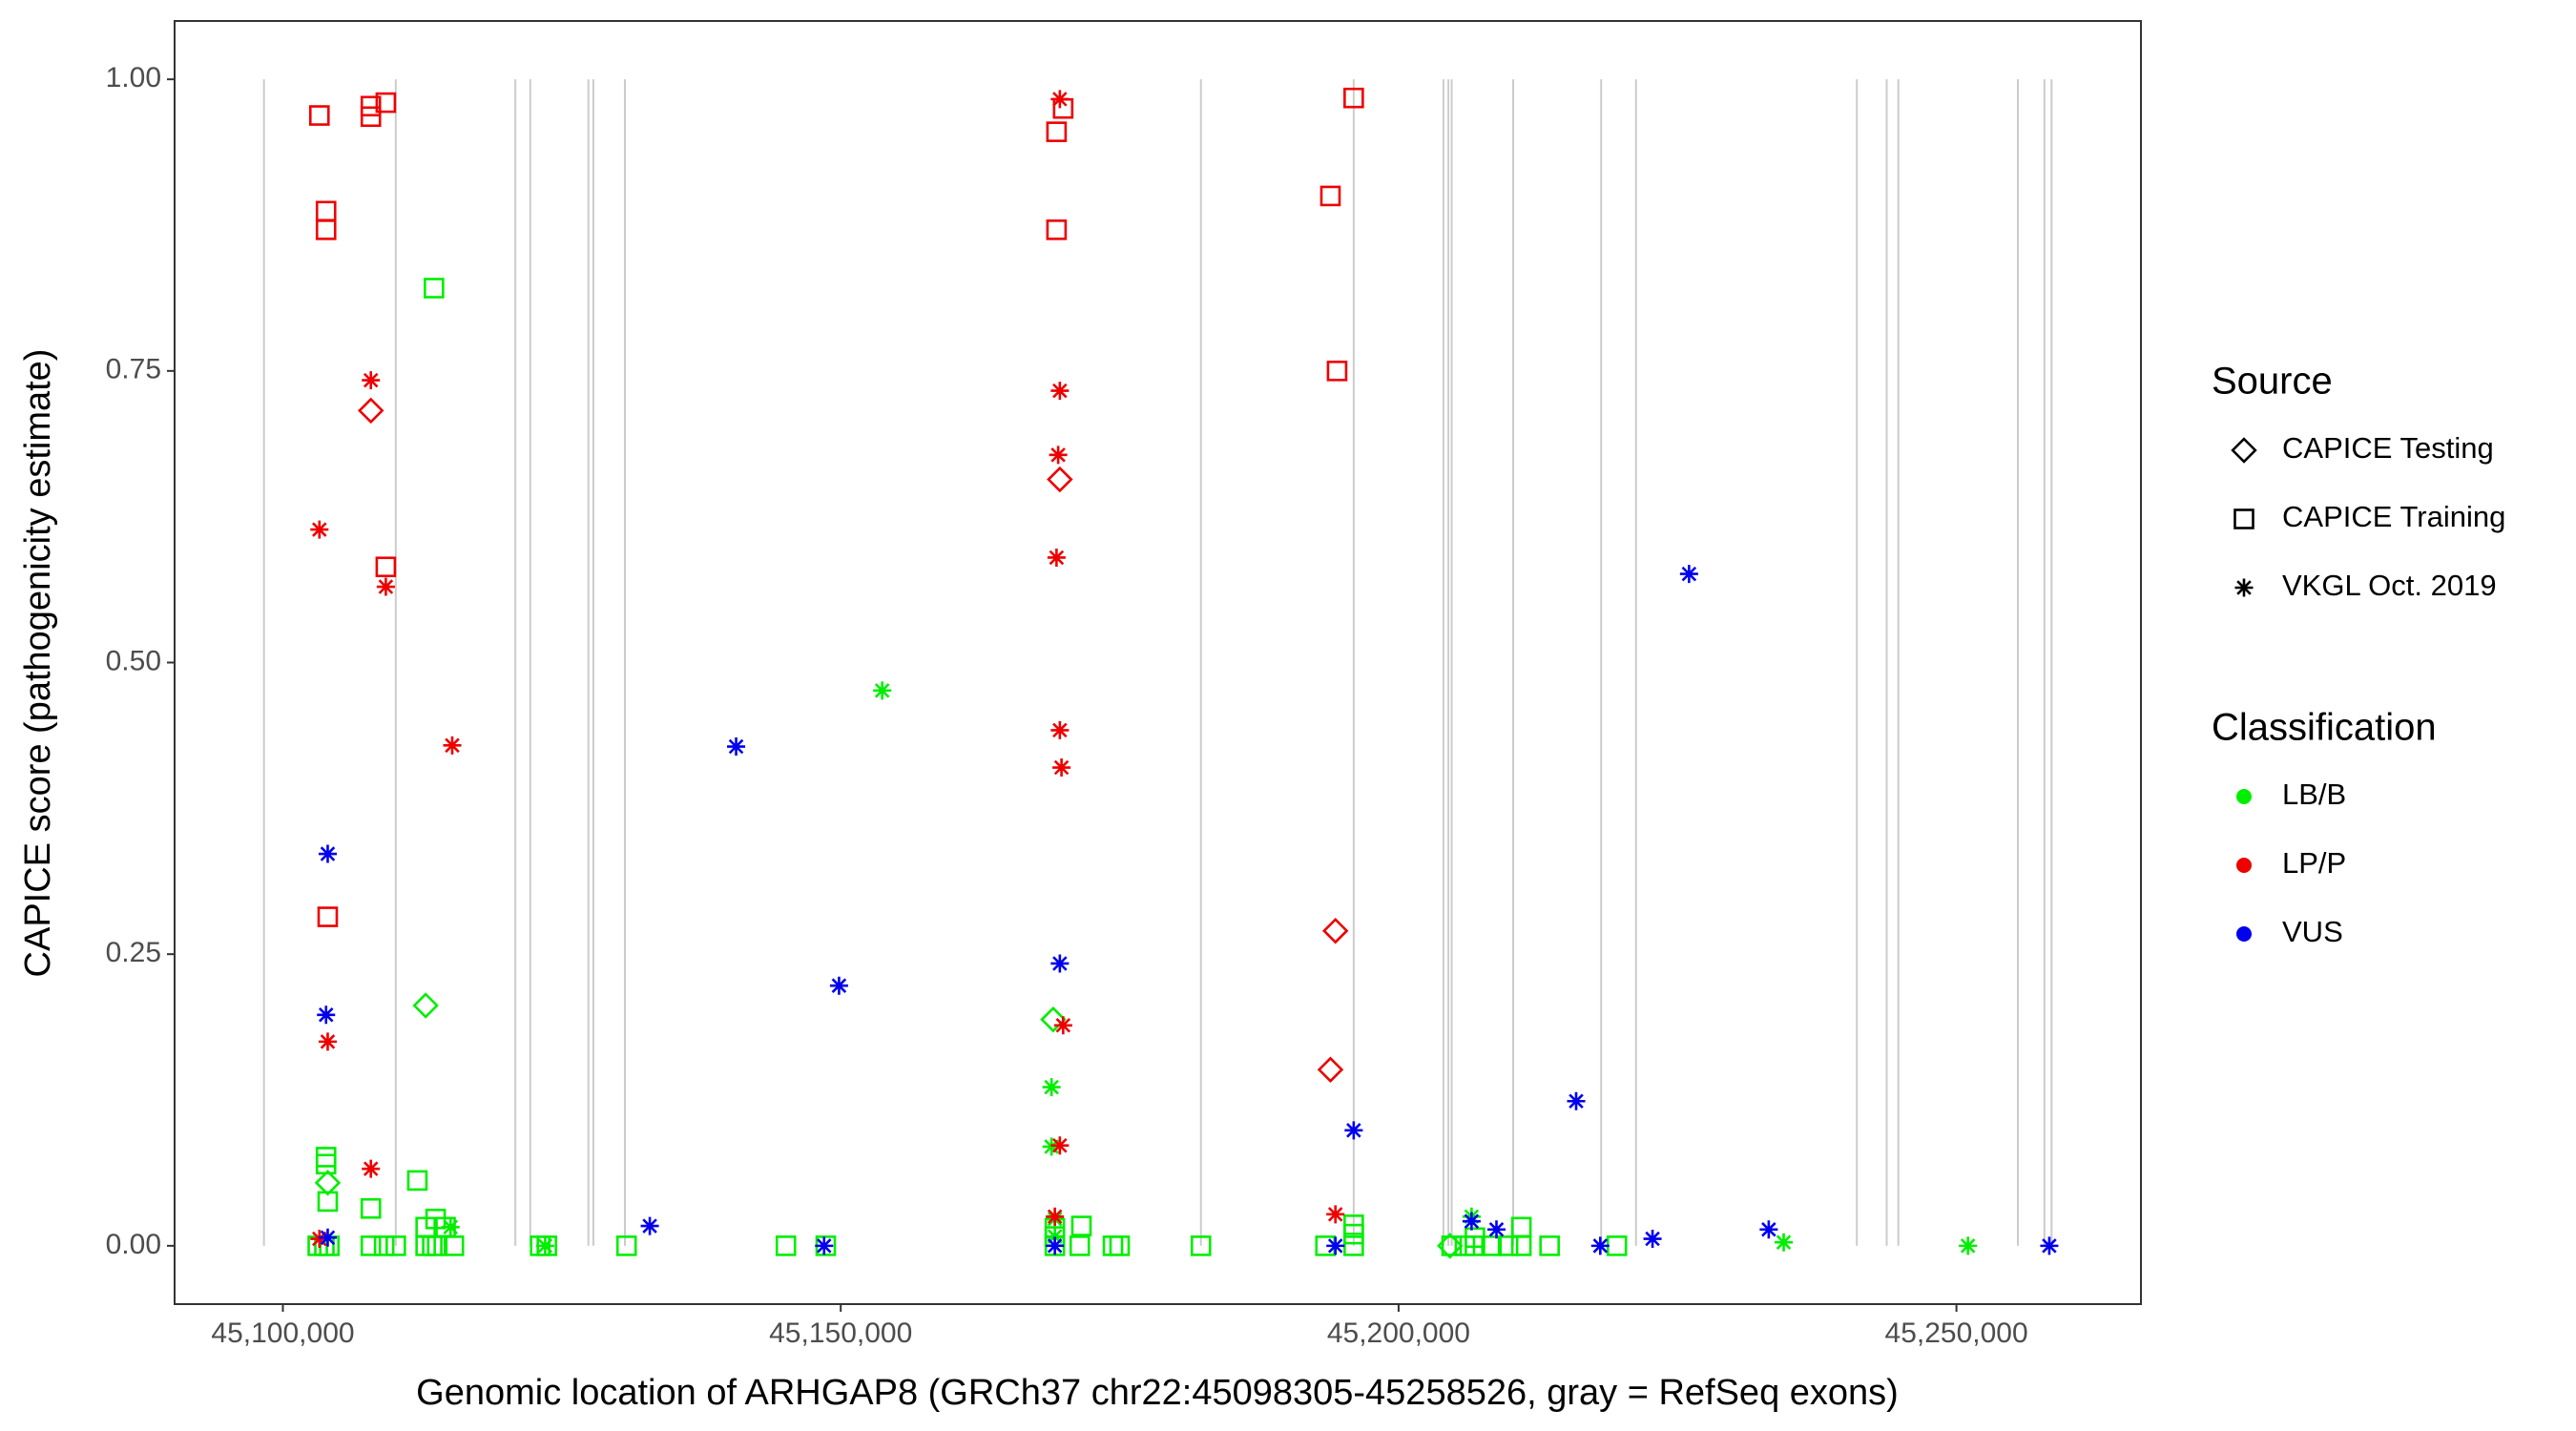 Image resolution: width=2576 pixels, height=1431 pixels. What do you see at coordinates (2388, 448) in the screenshot?
I see `legend-entry: CAPICE Testing` at bounding box center [2388, 448].